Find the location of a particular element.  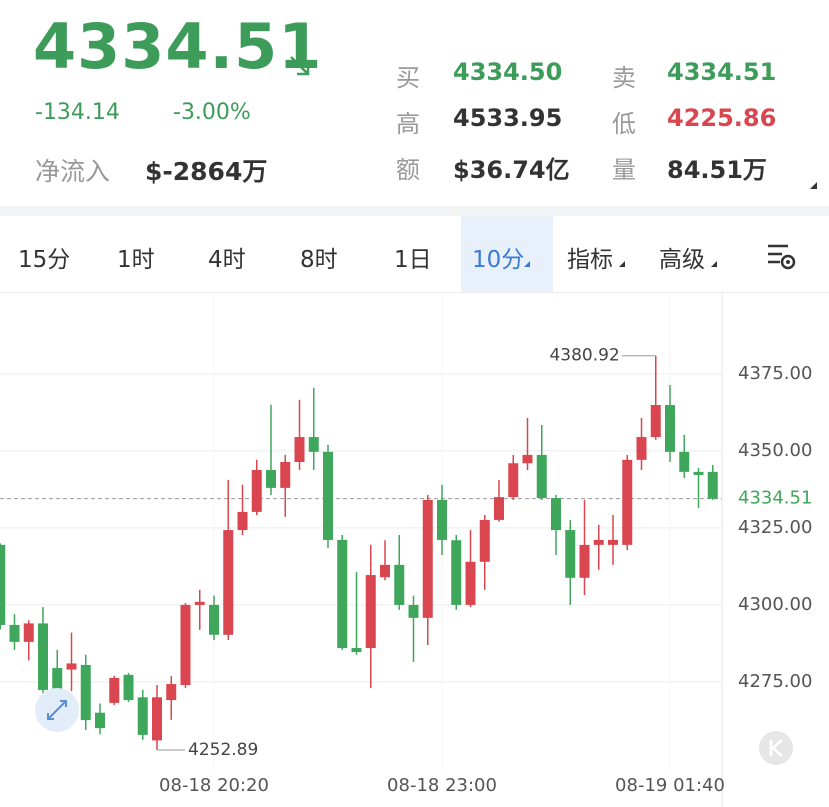

y-tick-label: 4350.00 is located at coordinates (775, 450).